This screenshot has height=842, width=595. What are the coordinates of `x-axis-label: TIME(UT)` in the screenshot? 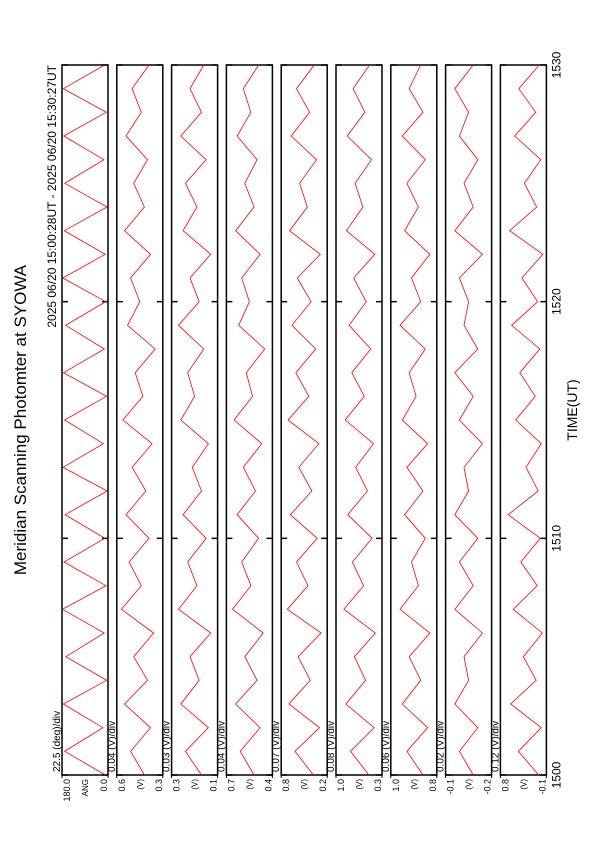 It's located at (572, 409).